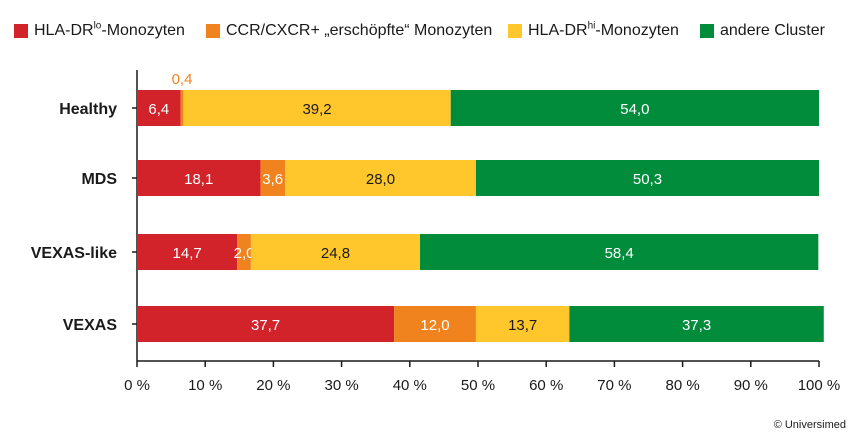 Image resolution: width=854 pixels, height=437 pixels. What do you see at coordinates (99, 179) in the screenshot?
I see `category-label: MDS` at bounding box center [99, 179].